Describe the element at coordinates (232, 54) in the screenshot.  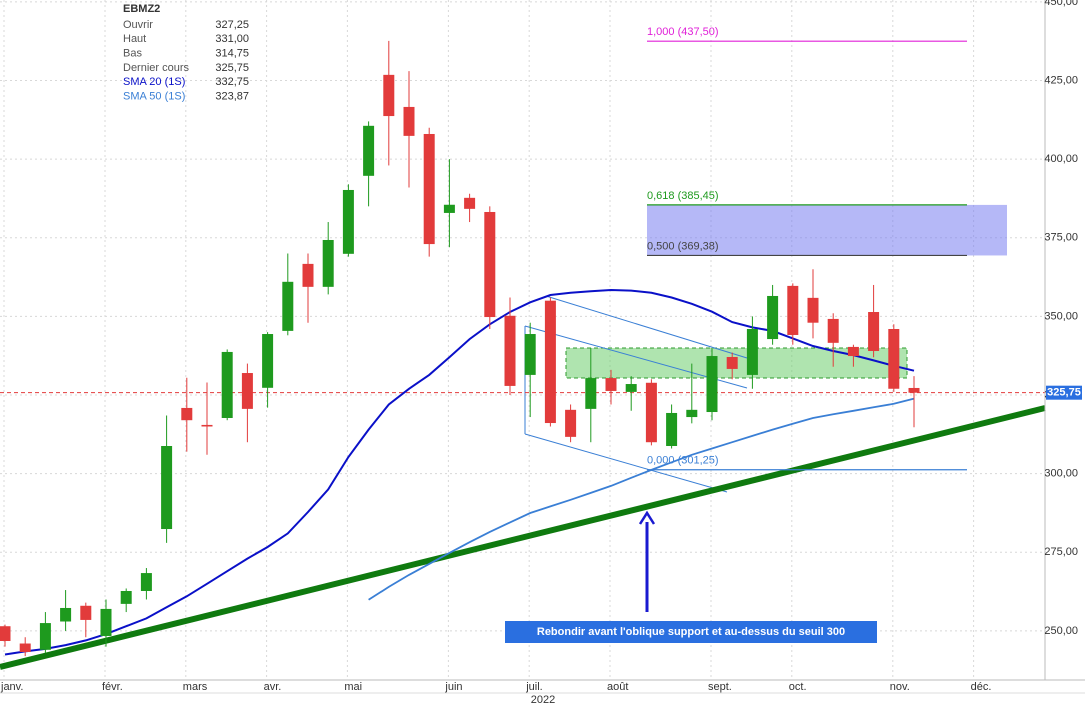
I see `legend-value: 314,75` at that location.